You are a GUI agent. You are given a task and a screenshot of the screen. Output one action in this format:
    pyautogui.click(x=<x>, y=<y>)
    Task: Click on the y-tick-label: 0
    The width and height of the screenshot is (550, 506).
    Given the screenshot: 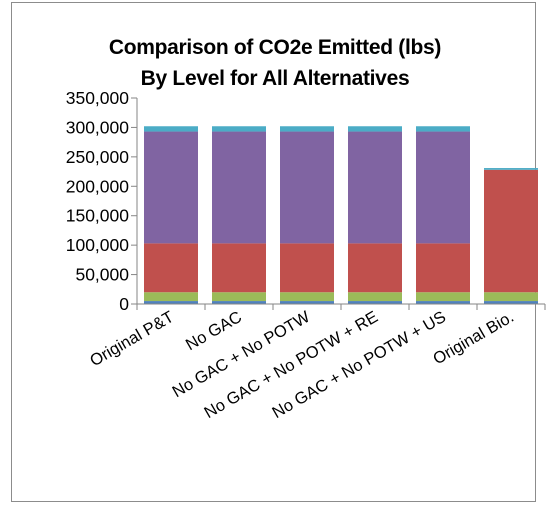 What is the action you would take?
    pyautogui.click(x=124, y=304)
    